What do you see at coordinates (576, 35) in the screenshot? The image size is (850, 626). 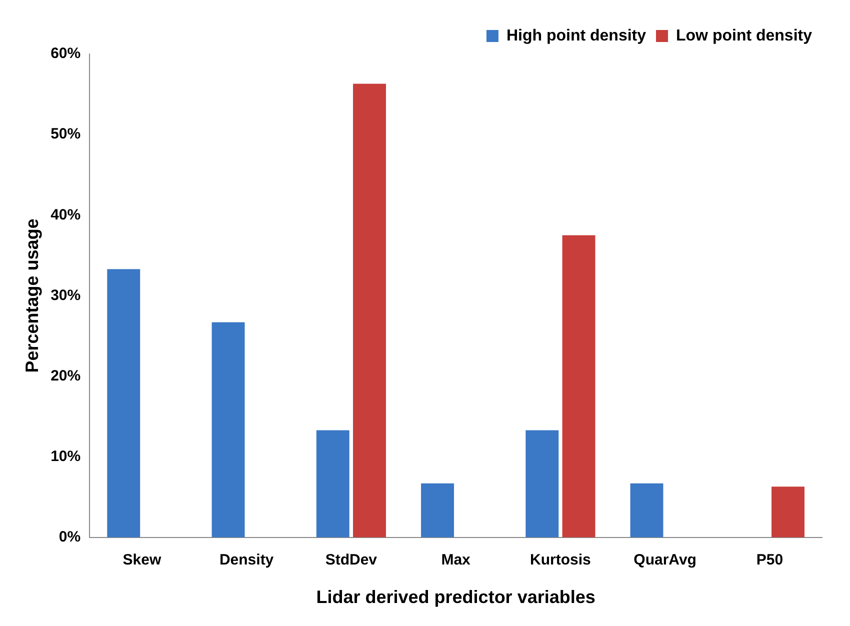 I see `legend-label: High point density` at bounding box center [576, 35].